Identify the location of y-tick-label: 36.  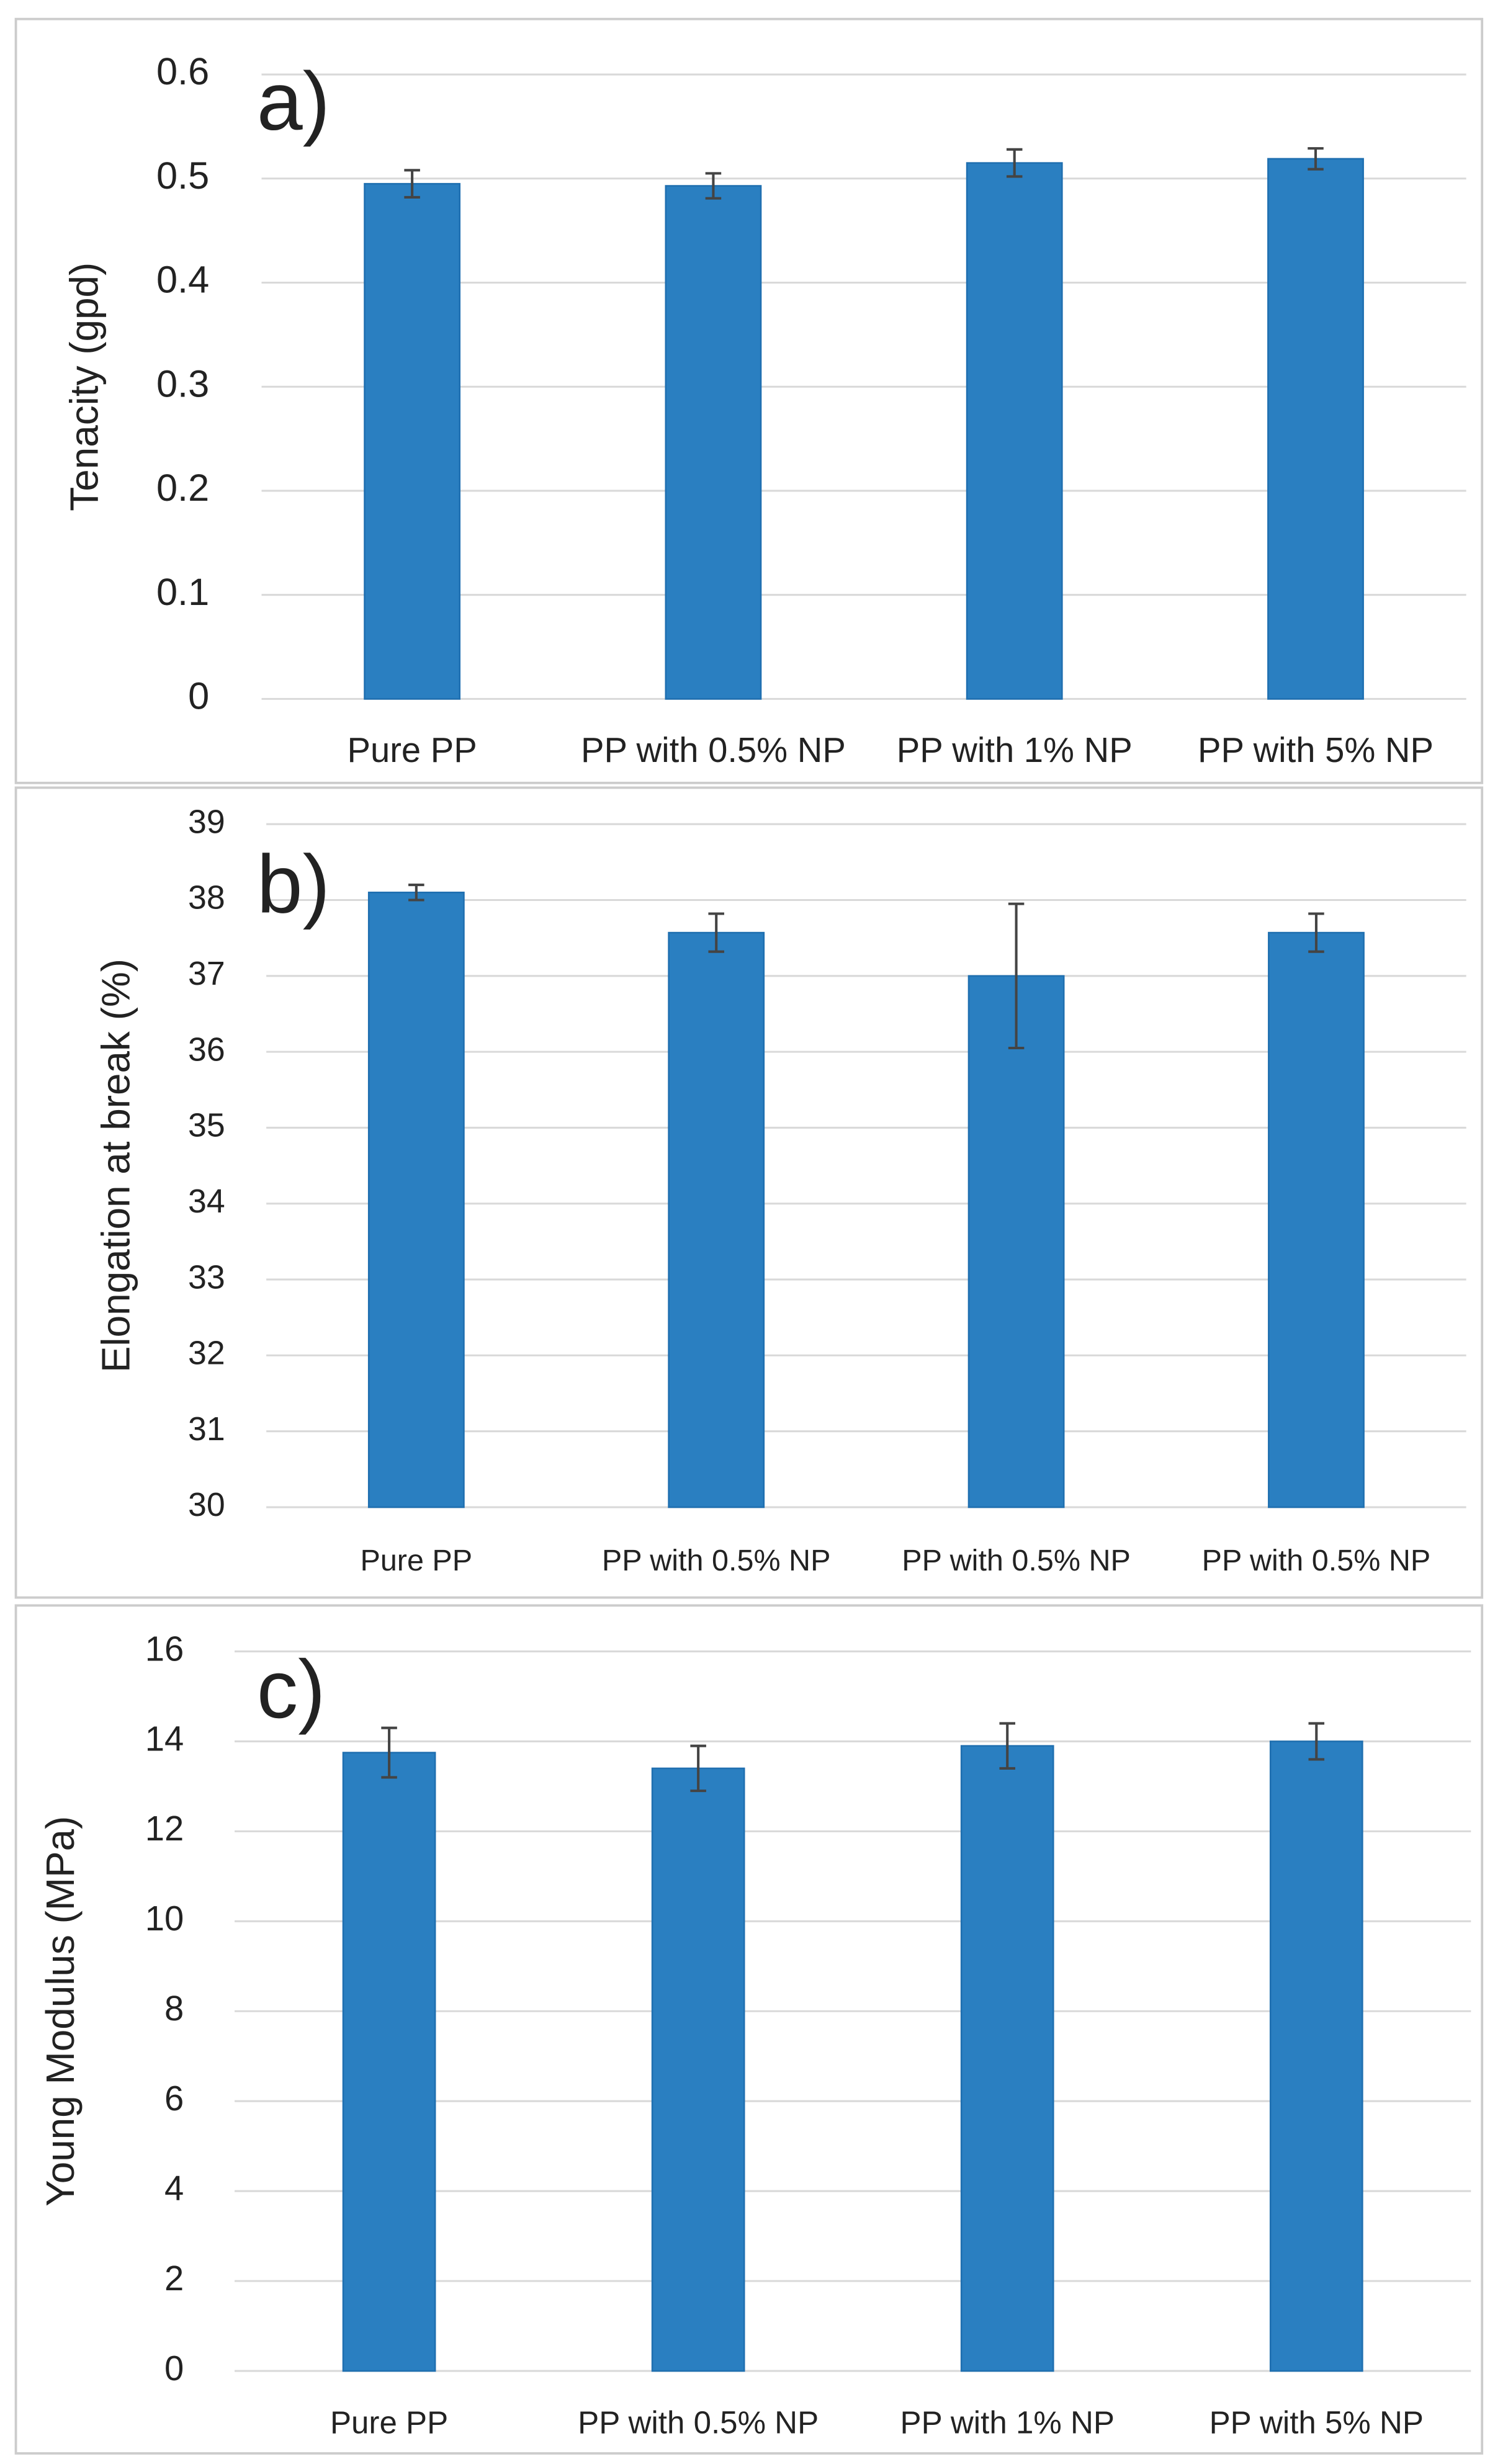
(206, 1049).